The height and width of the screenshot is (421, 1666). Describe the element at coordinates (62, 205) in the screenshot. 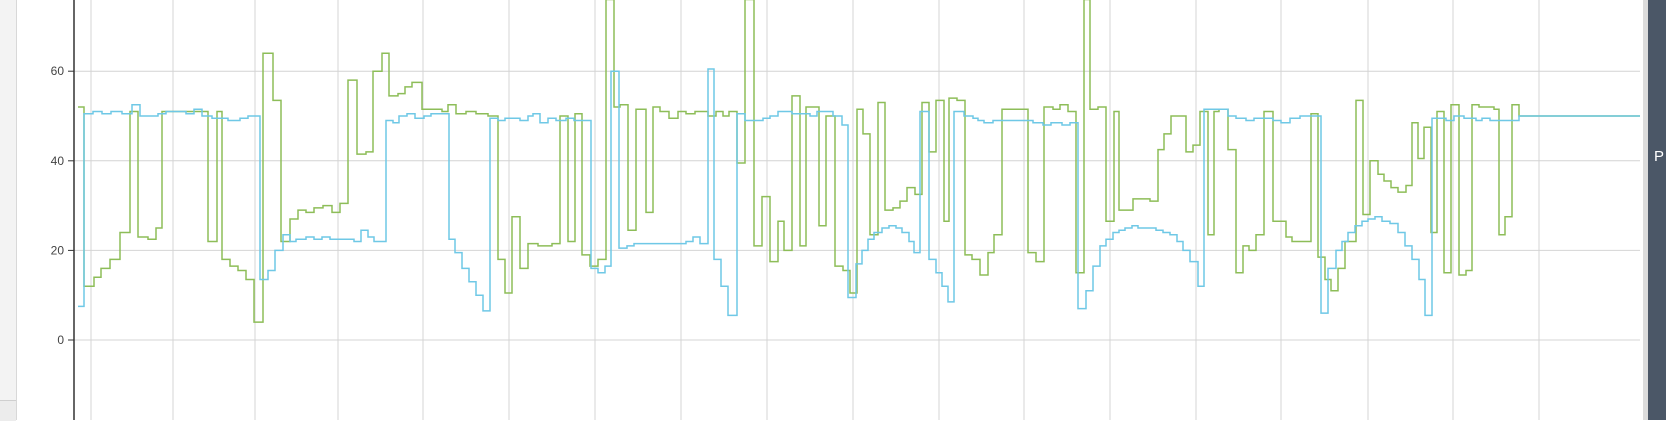

I see `y-tick-labels: 0 20 40 60` at that location.